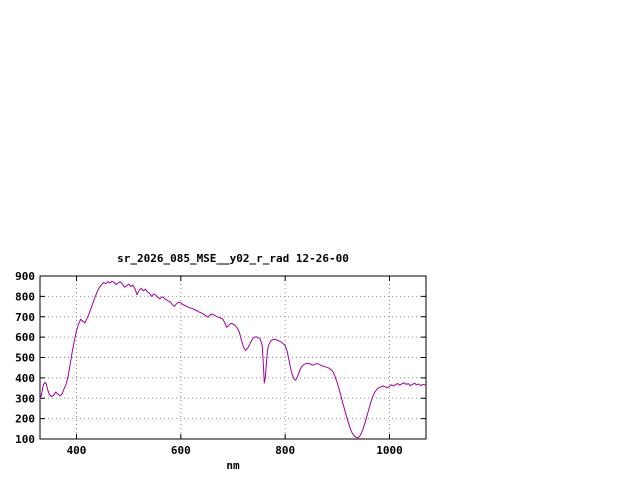 This screenshot has width=640, height=480. I want to click on y-tick-label: 900, so click(25, 276).